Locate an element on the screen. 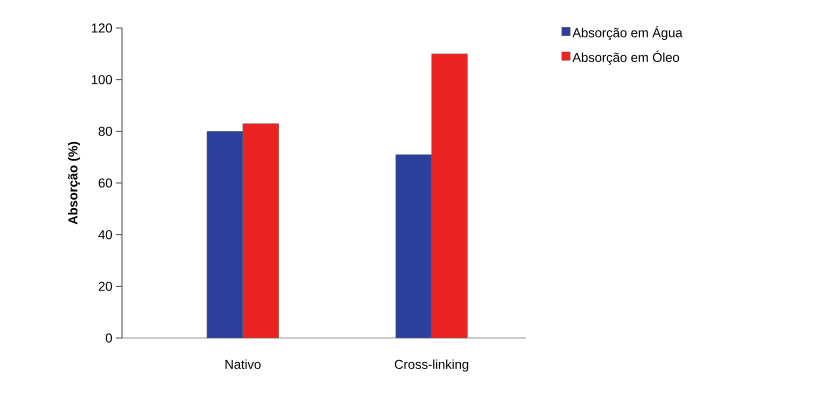 The image size is (815, 410). legend-label: Absorção em Óleo is located at coordinates (626, 57).